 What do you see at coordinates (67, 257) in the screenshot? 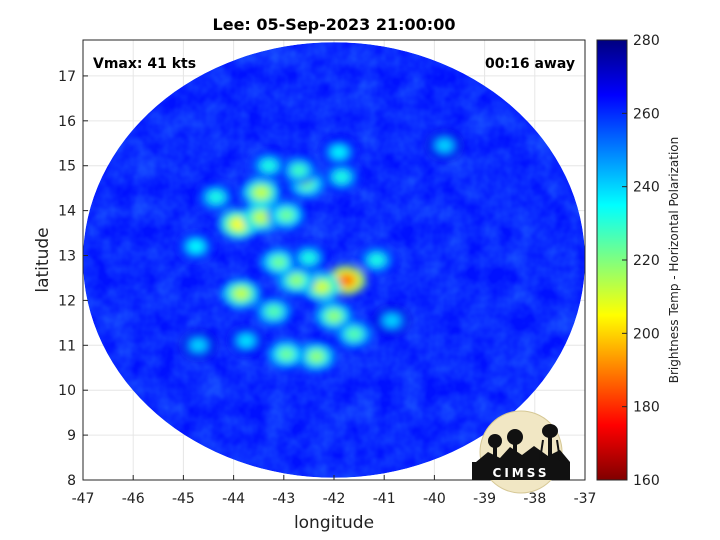
I see `y-tick-label: 13` at bounding box center [67, 257].